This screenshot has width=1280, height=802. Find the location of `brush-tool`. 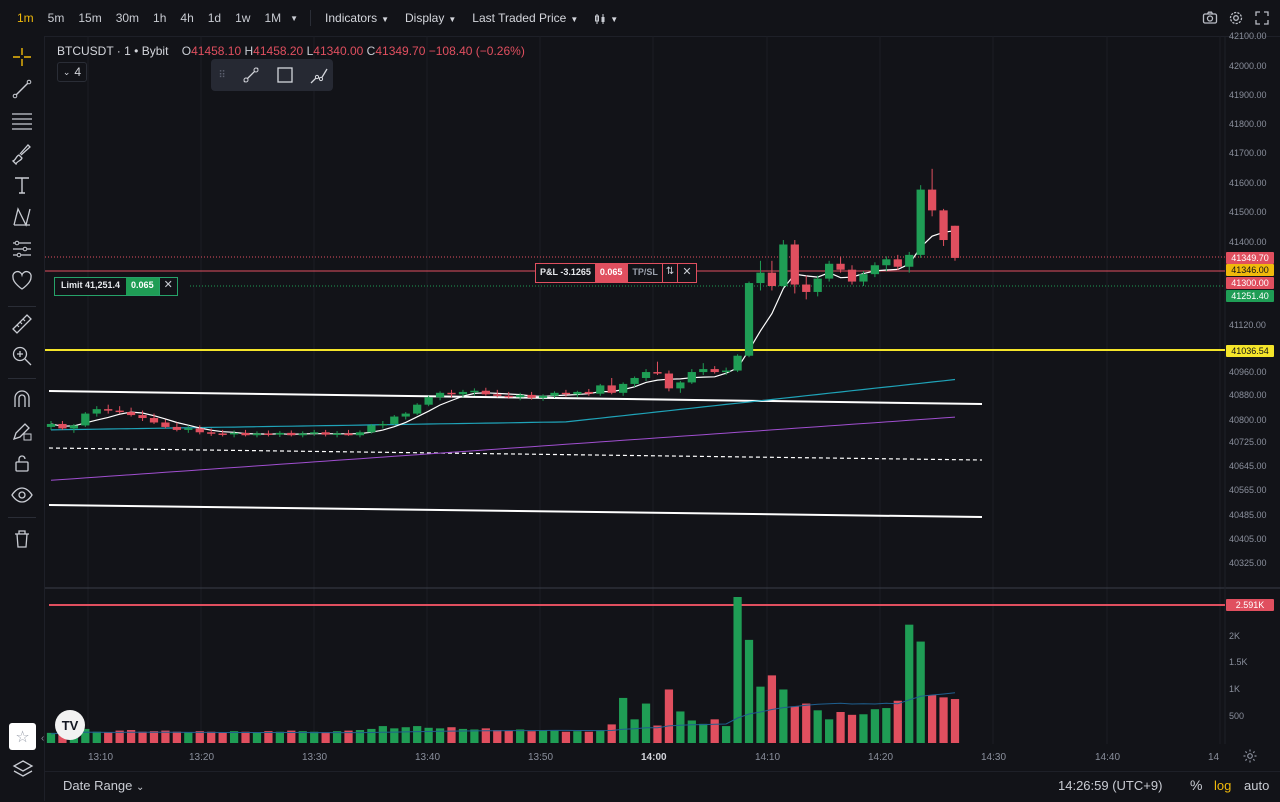

brush-tool is located at coordinates (22, 153).